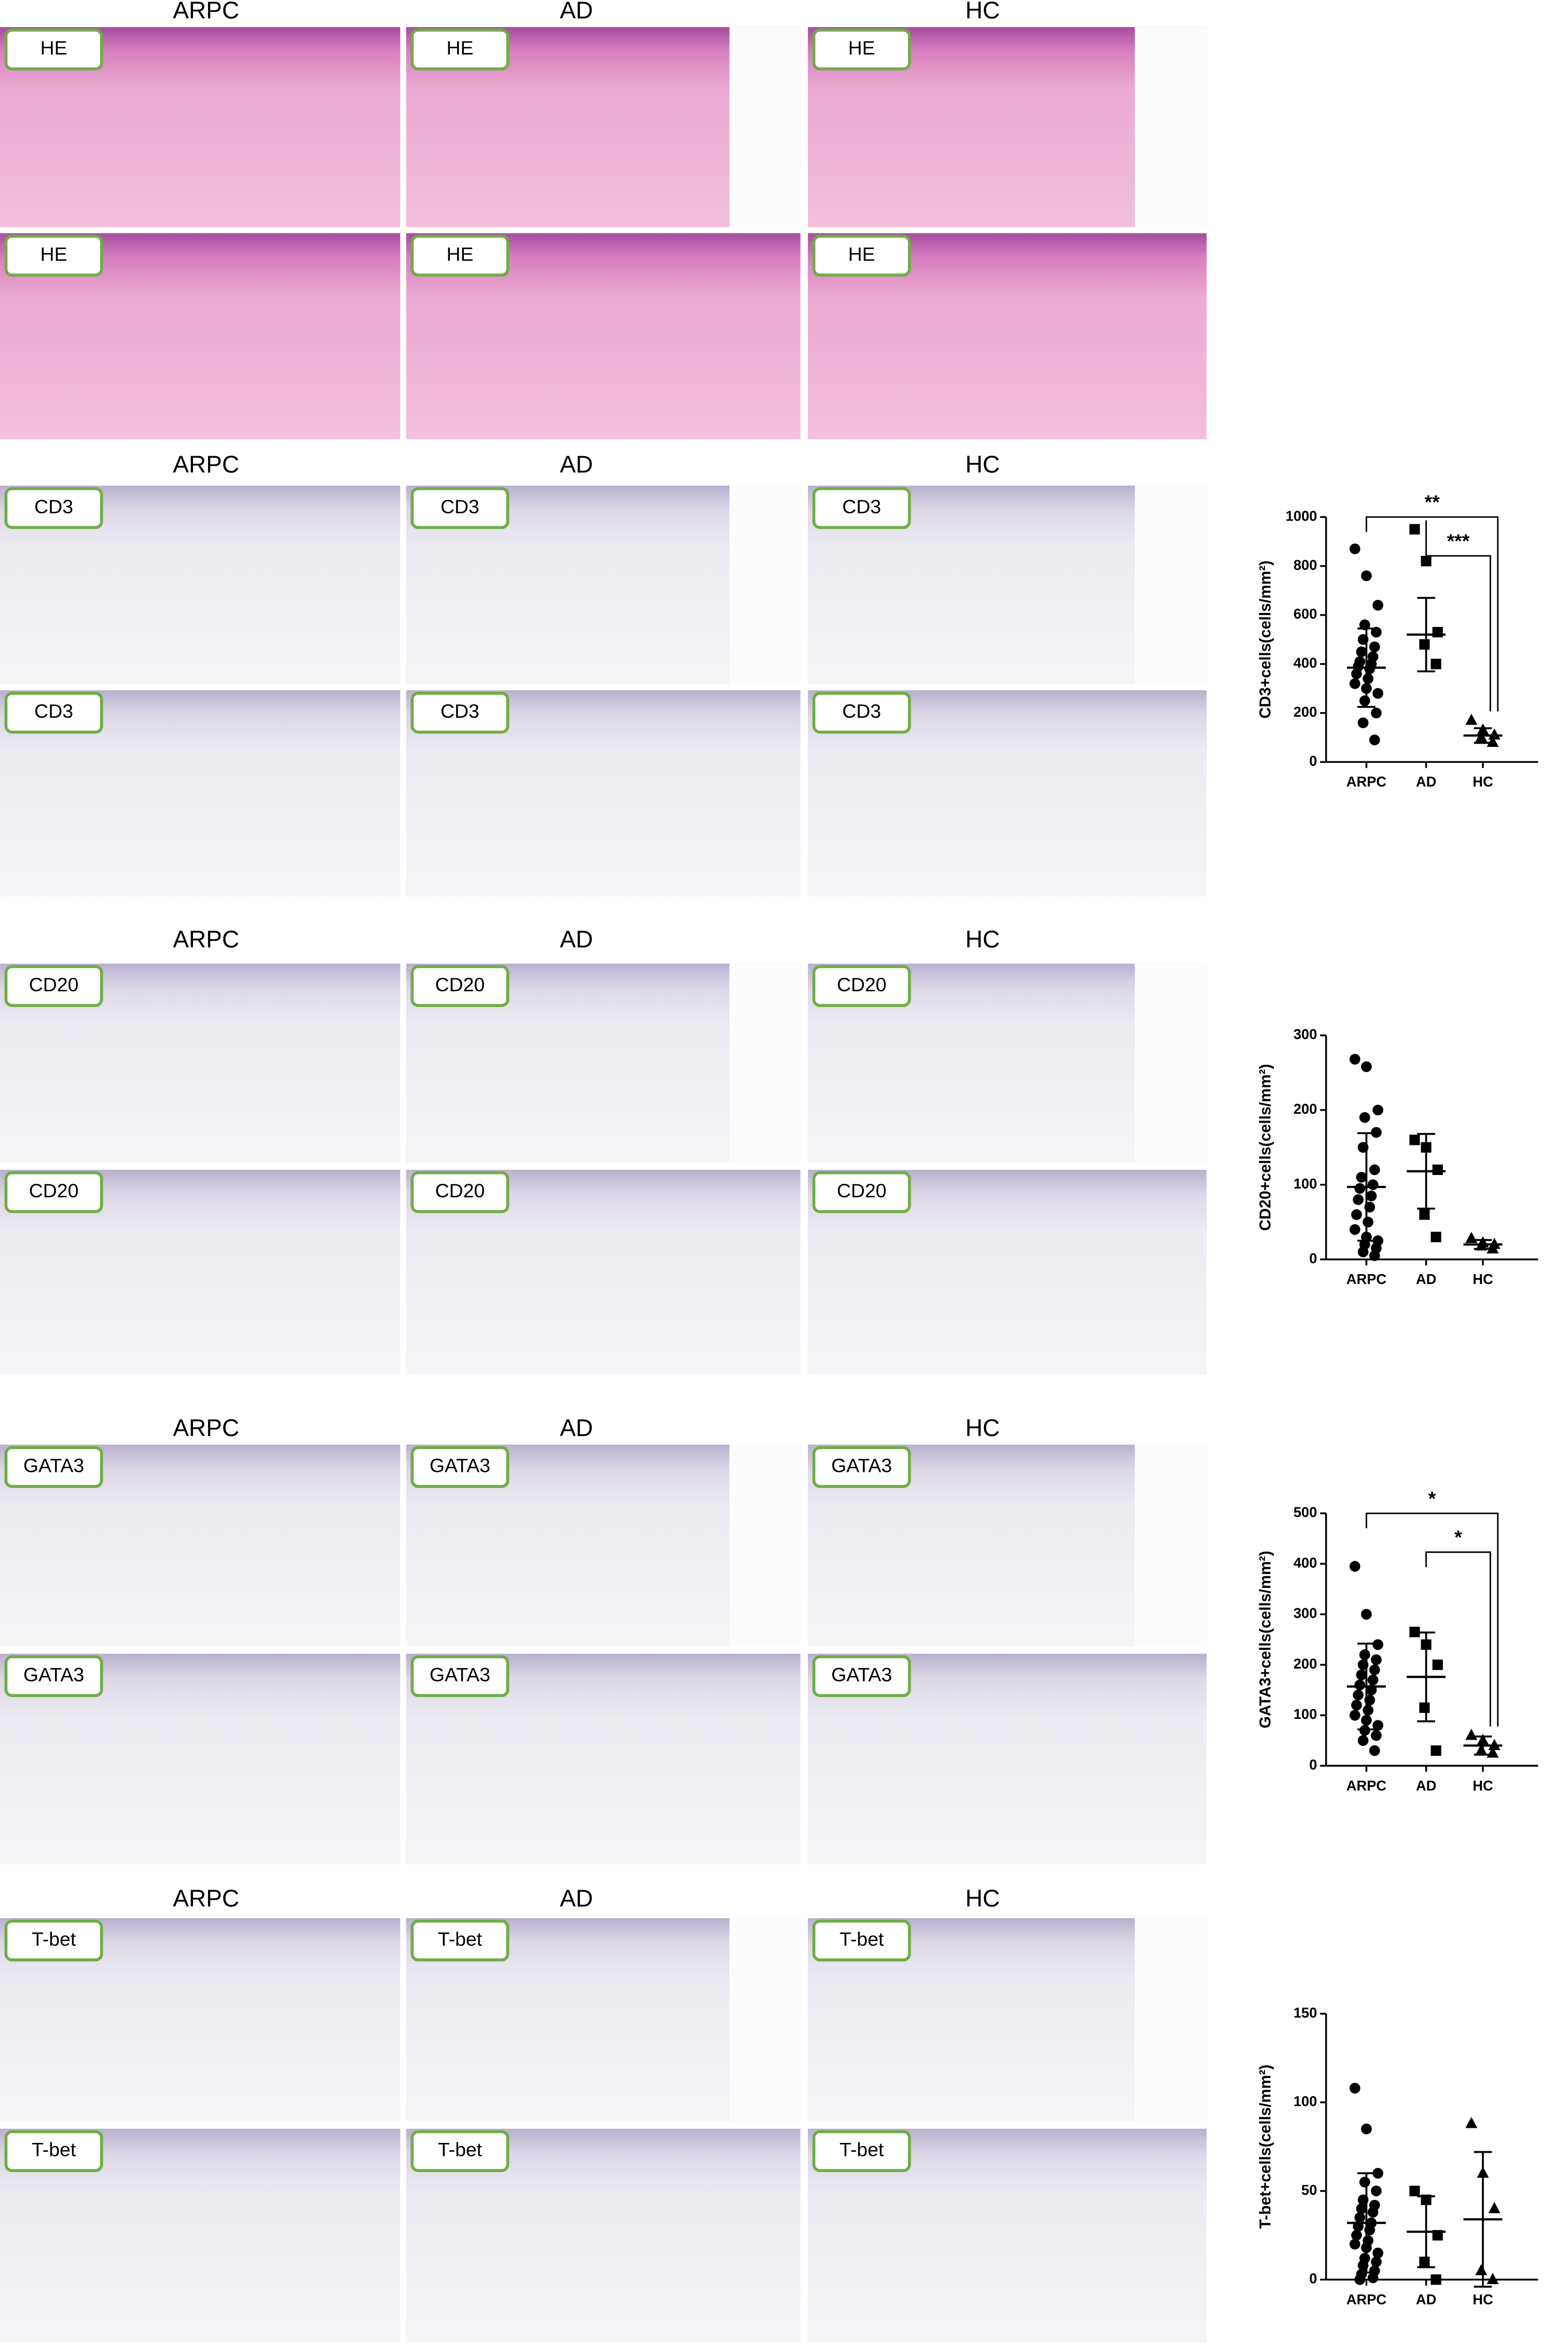 The height and width of the screenshot is (2350, 1568). Describe the element at coordinates (1432, 1498) in the screenshot. I see `significance-label: *` at that location.